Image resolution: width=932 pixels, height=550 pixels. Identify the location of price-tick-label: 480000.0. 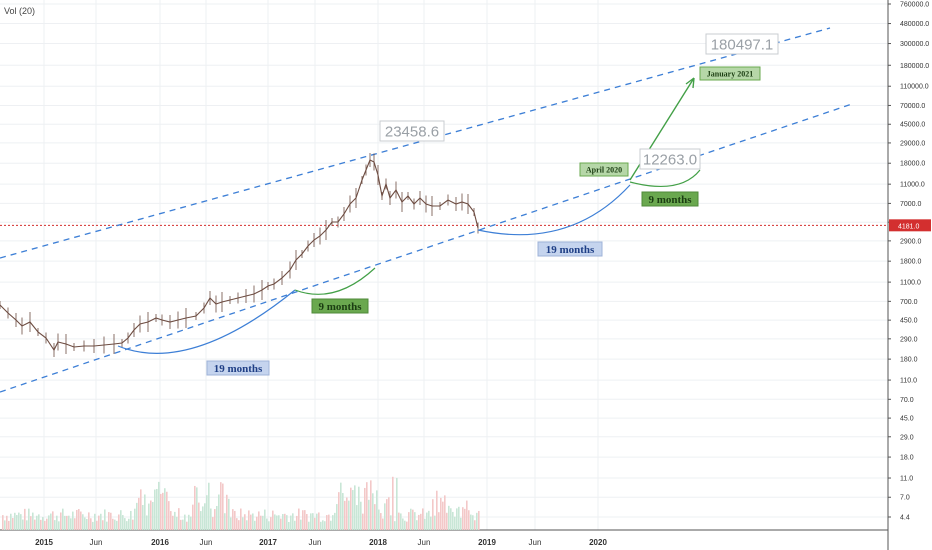
(914, 24).